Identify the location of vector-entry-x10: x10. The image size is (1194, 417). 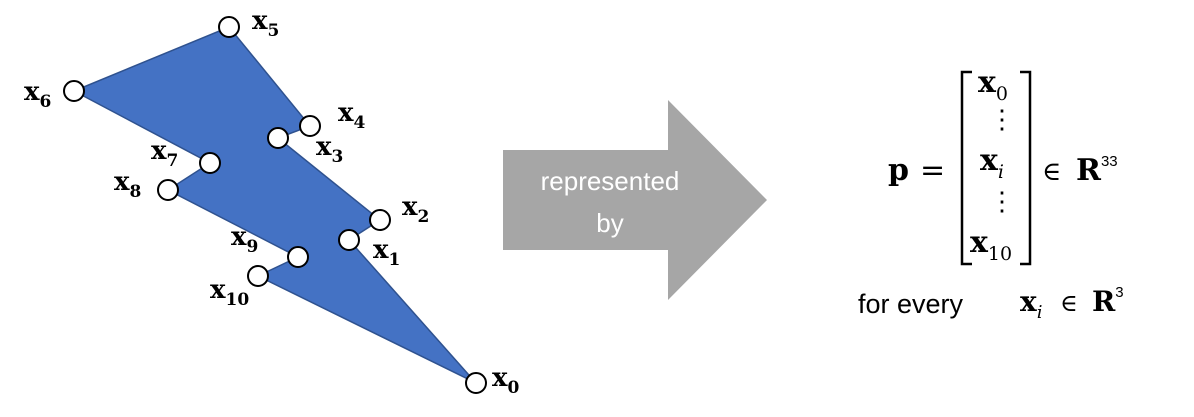
(991, 245).